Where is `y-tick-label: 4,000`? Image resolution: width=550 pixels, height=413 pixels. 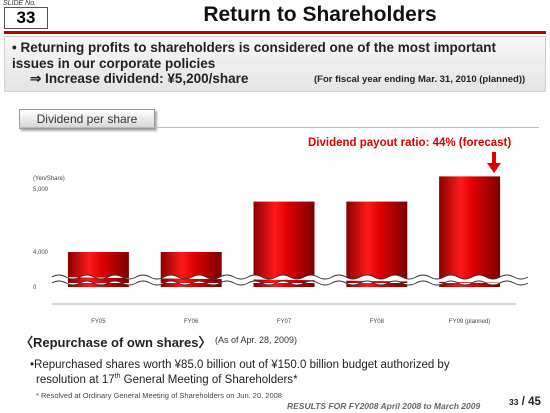
y-tick-label: 4,000 is located at coordinates (41, 253).